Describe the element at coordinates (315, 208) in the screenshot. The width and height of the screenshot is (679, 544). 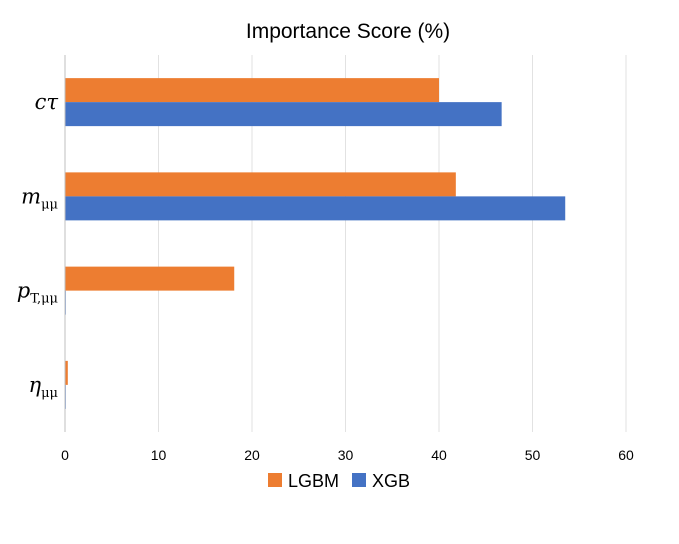
I see `bar-xgb-m_mumu` at that location.